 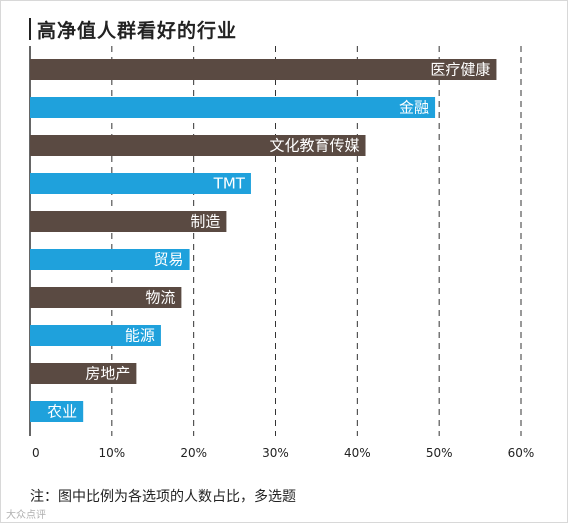 I want to click on x-tick-labels: 0 10% 20% 30% 40% 50% 60%, so click(x=283, y=453).